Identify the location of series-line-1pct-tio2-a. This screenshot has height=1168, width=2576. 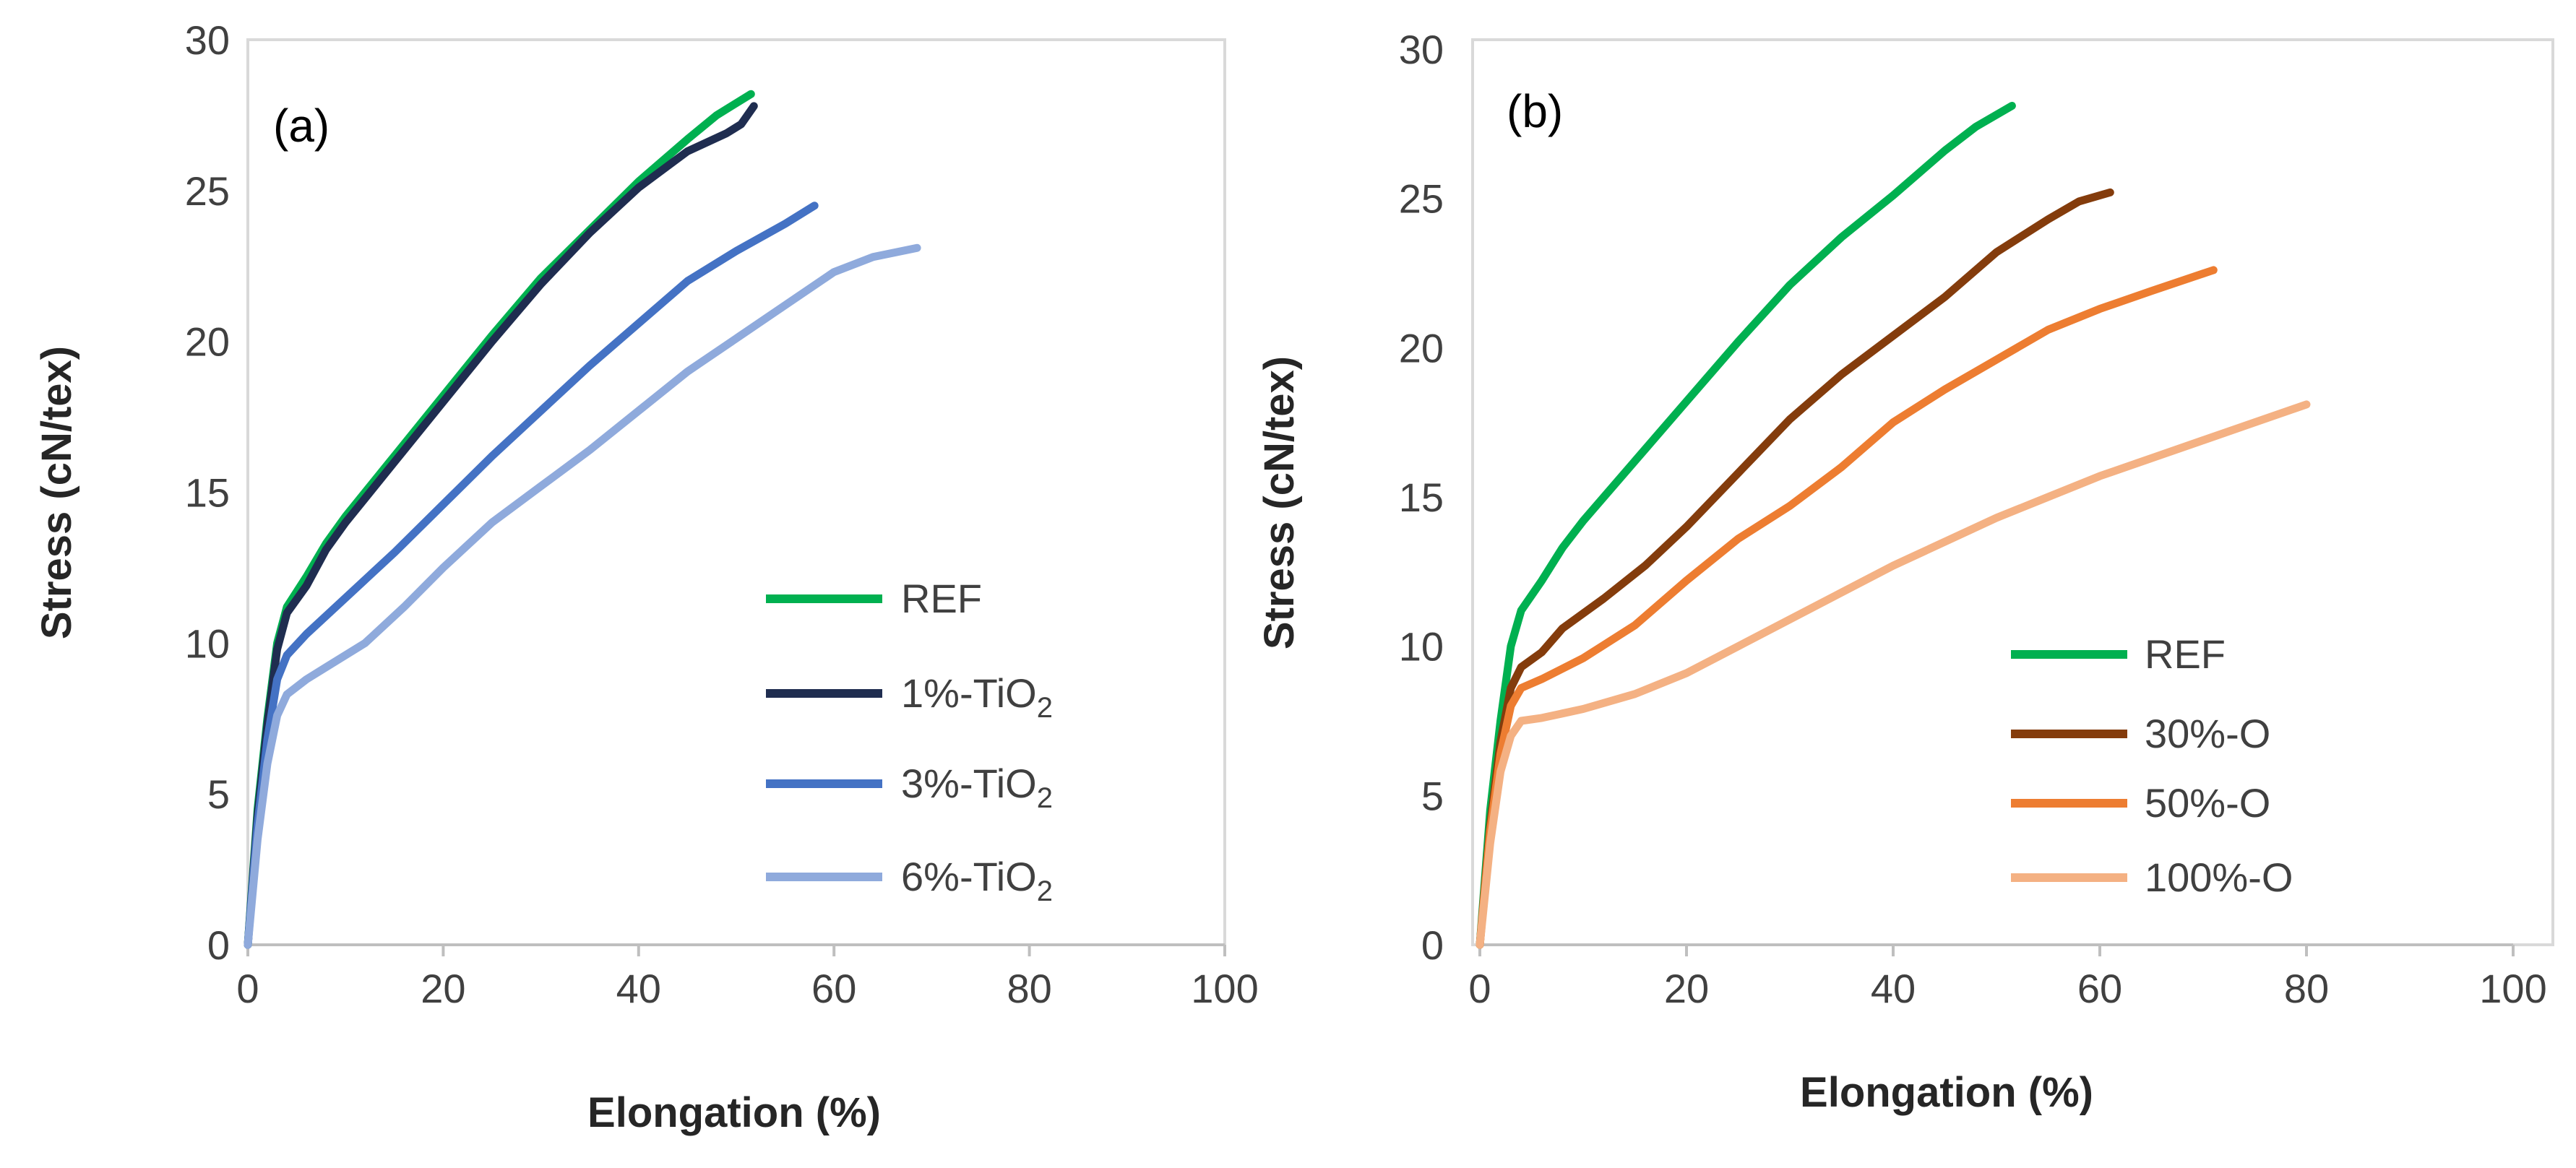
(501, 525).